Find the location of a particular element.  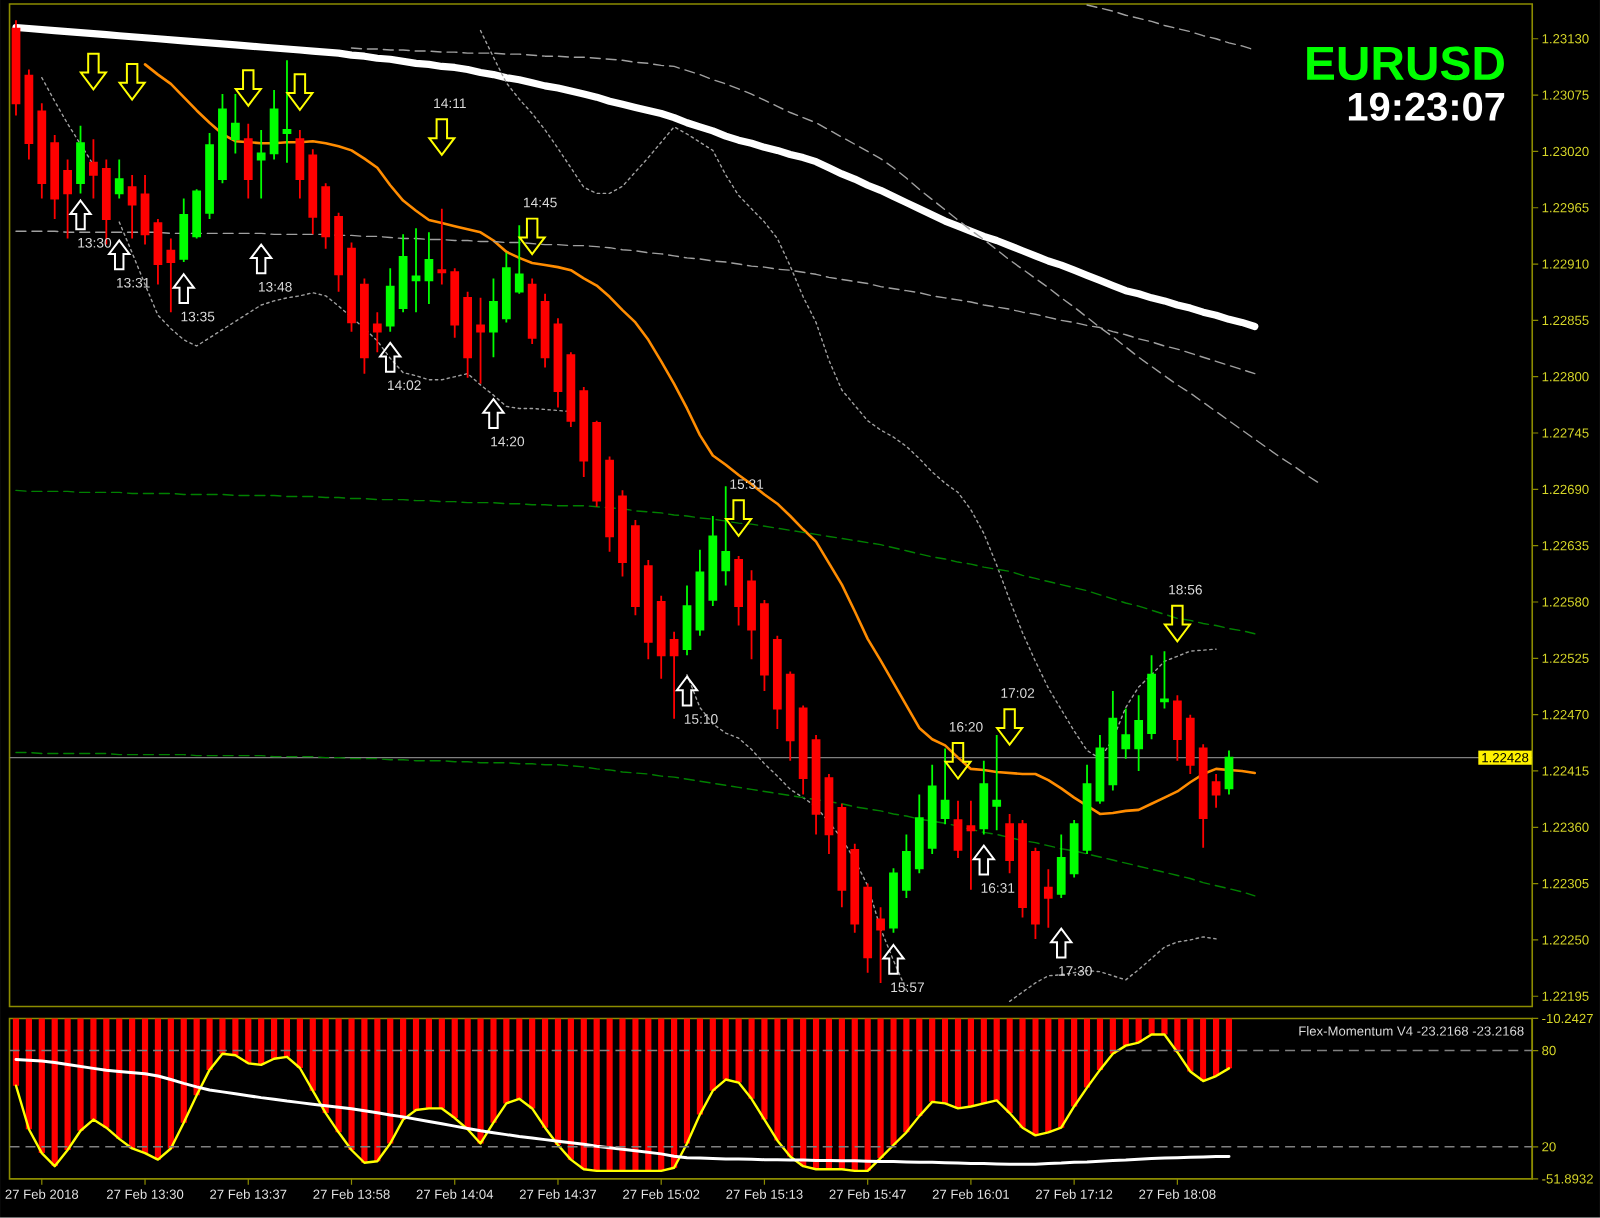

text: 19:23:07 is located at coordinates (1426, 106).